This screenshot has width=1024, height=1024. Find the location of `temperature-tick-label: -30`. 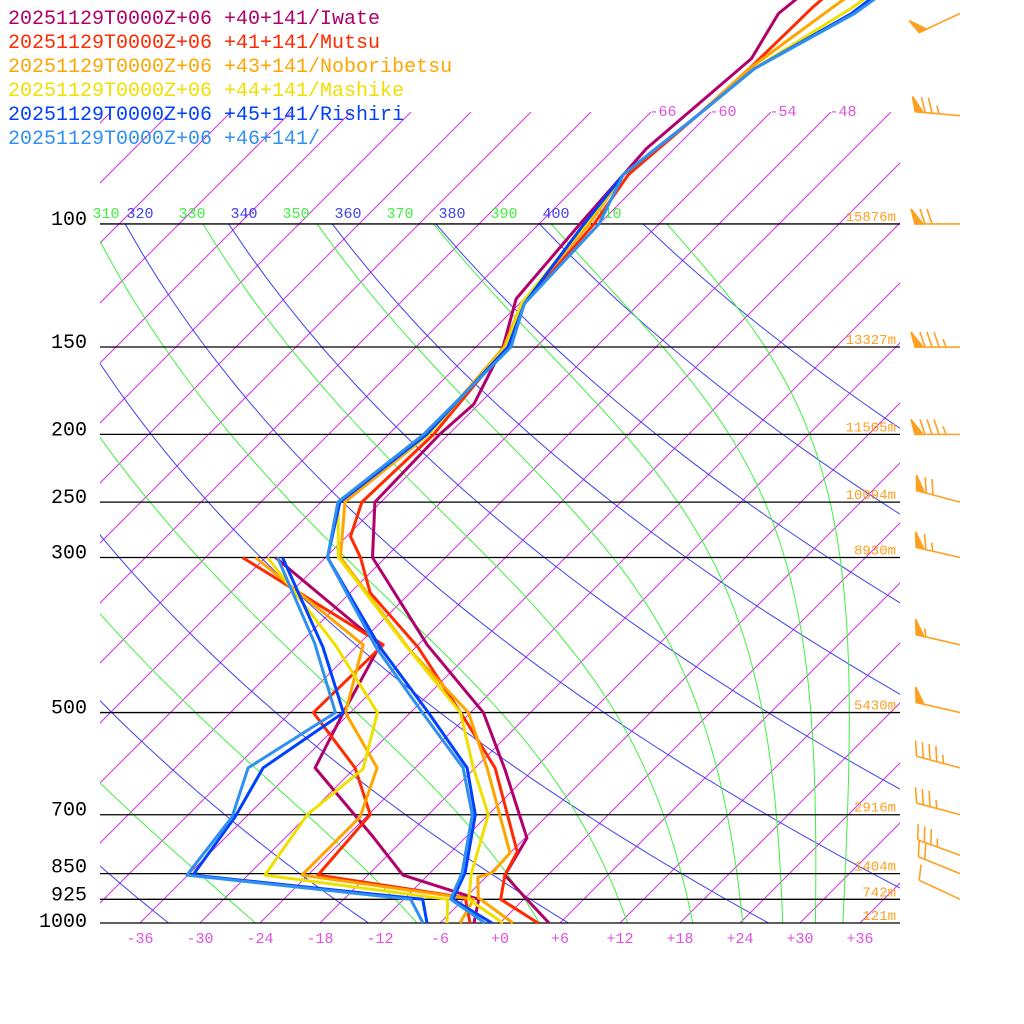

temperature-tick-label: -30 is located at coordinates (199, 939).